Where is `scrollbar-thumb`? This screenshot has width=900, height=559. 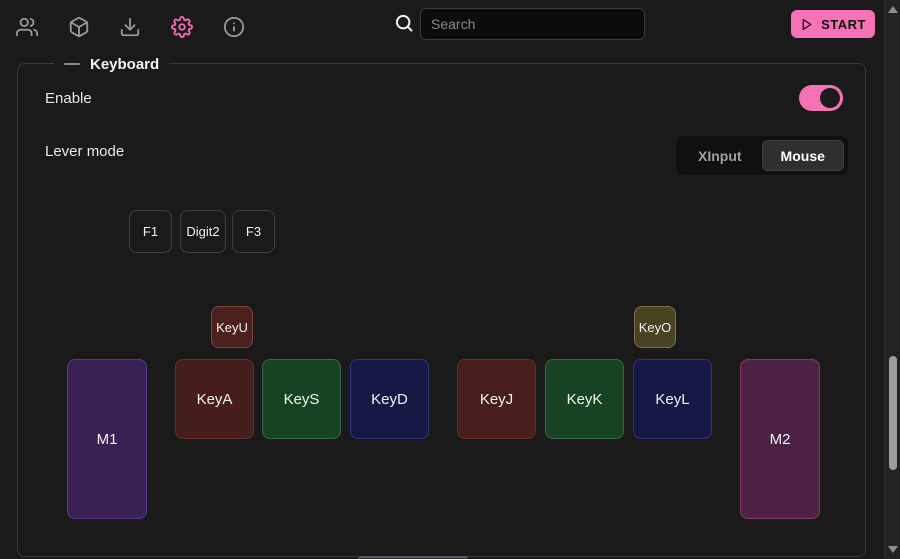
scrollbar-thumb is located at coordinates (893, 413).